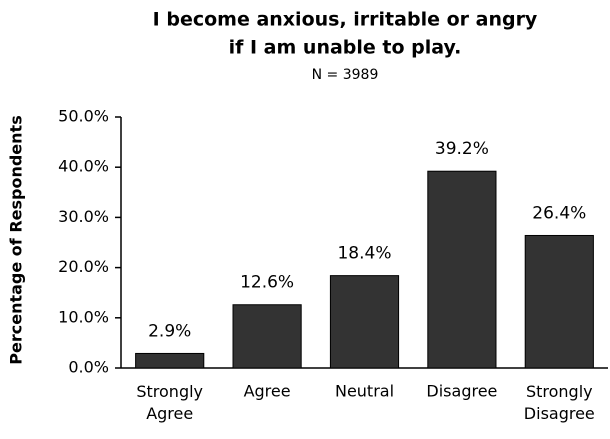  Describe the element at coordinates (267, 283) in the screenshot. I see `value-label: 12.6%` at that location.